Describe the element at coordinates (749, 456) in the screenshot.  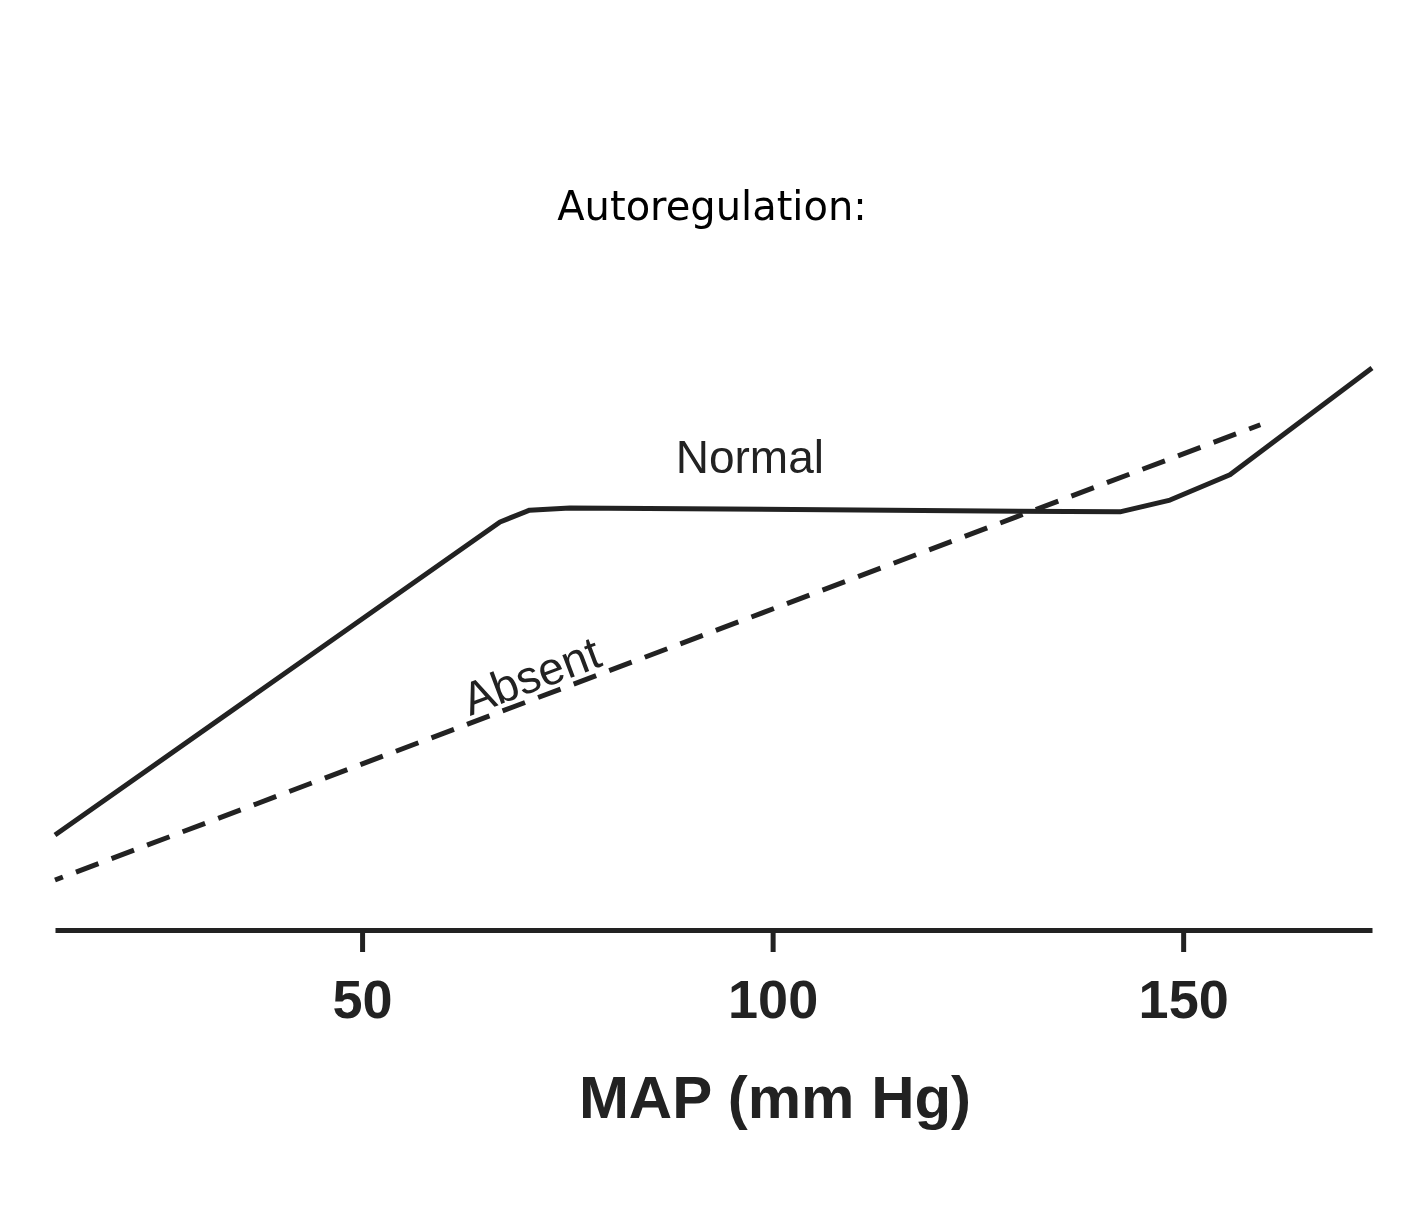
I see `series-label: Normal` at that location.